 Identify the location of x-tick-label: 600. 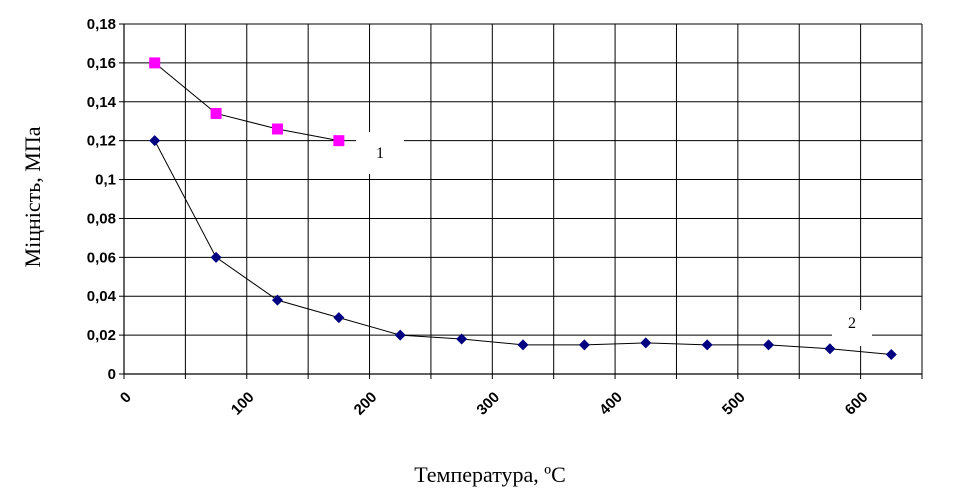
(857, 404).